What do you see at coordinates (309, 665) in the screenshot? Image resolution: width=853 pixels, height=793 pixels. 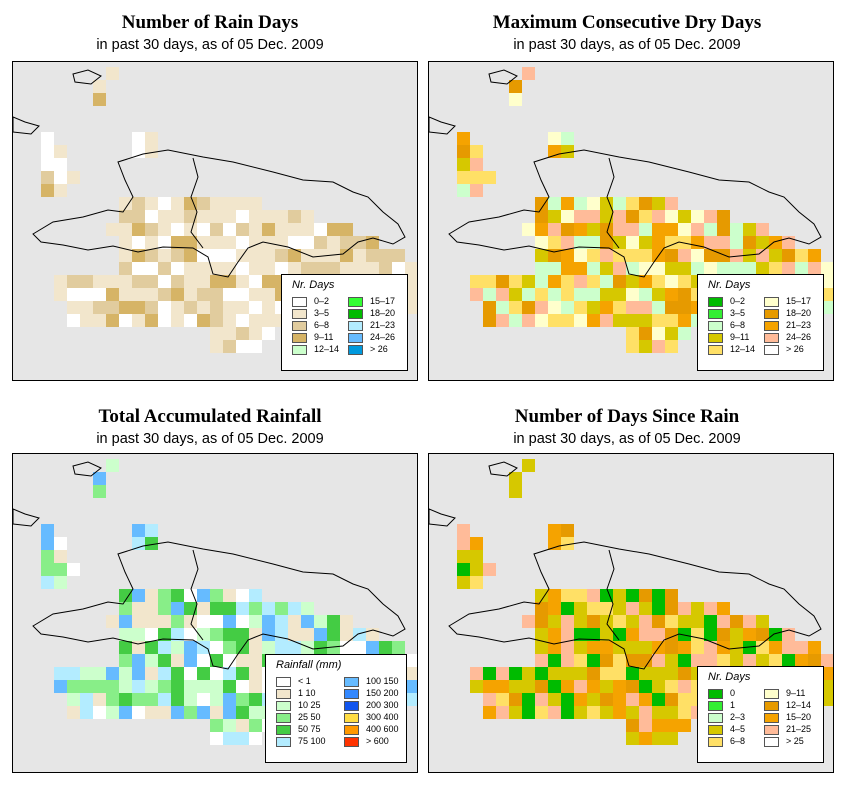 I see `legend-title: Rainfall (mm)` at bounding box center [309, 665].